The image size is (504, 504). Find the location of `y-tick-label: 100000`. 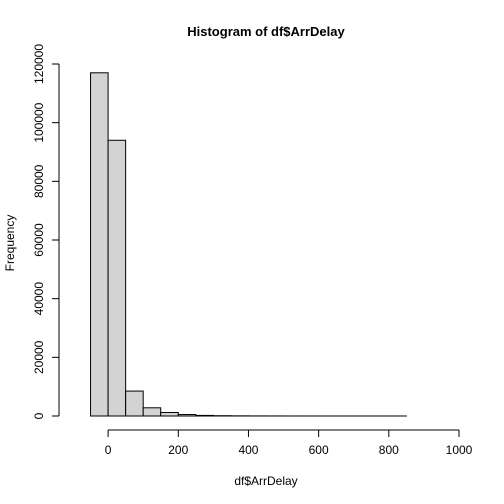

y-tick-label: 100000 is located at coordinates (39, 122).